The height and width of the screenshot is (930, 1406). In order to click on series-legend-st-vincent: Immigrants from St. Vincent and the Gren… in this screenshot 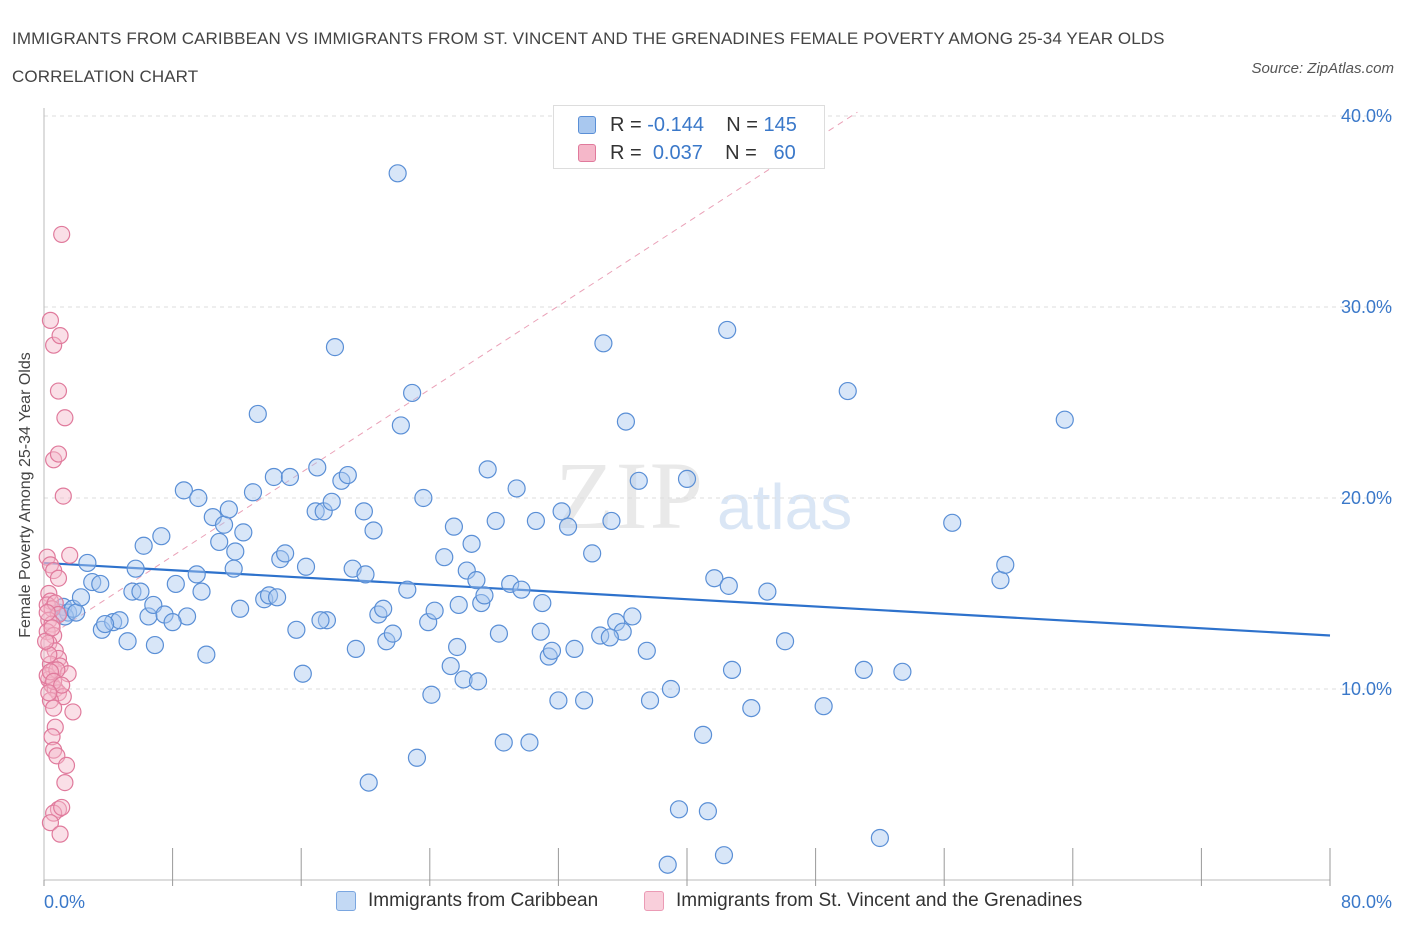, I will do `click(863, 901)`.